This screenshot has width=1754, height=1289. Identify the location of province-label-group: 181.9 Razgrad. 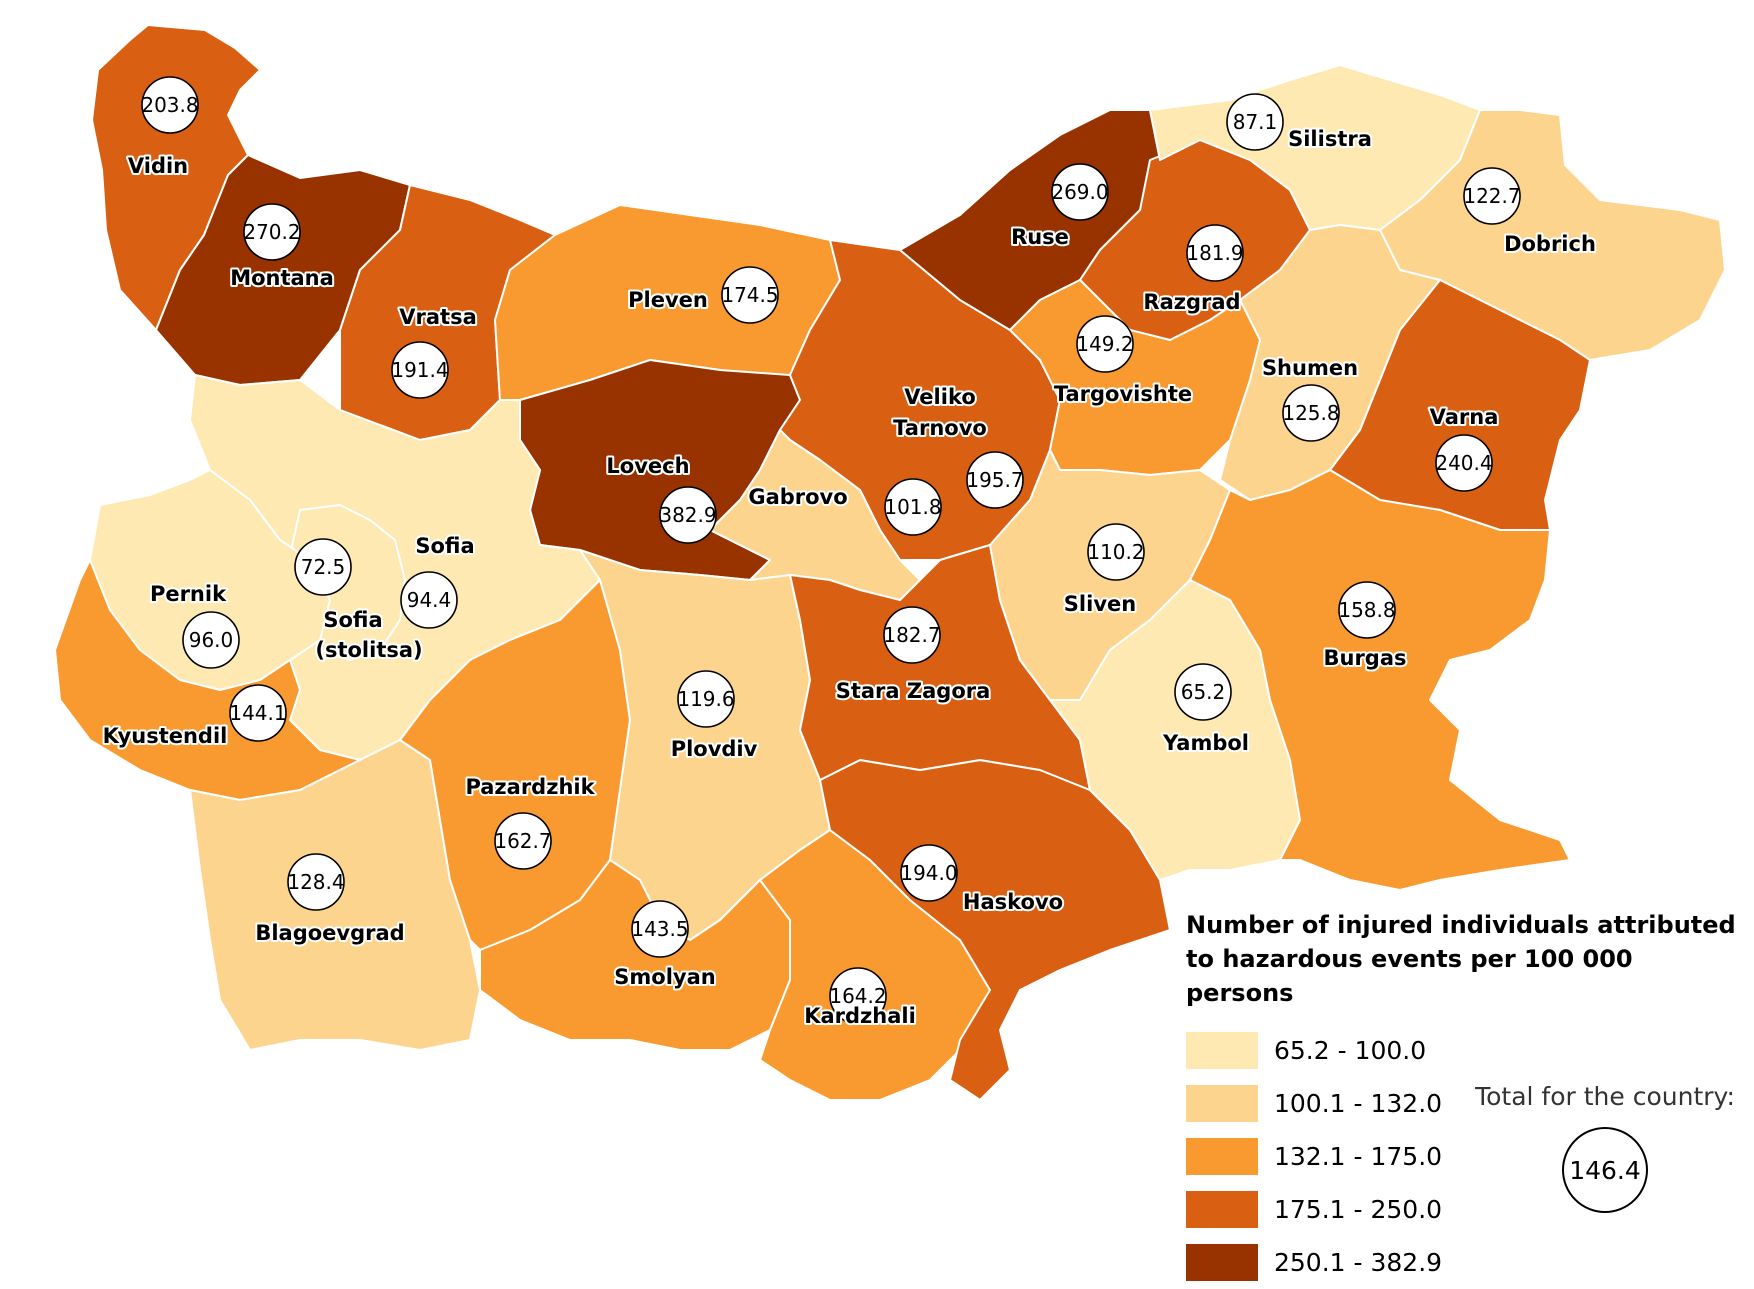
(1192, 270).